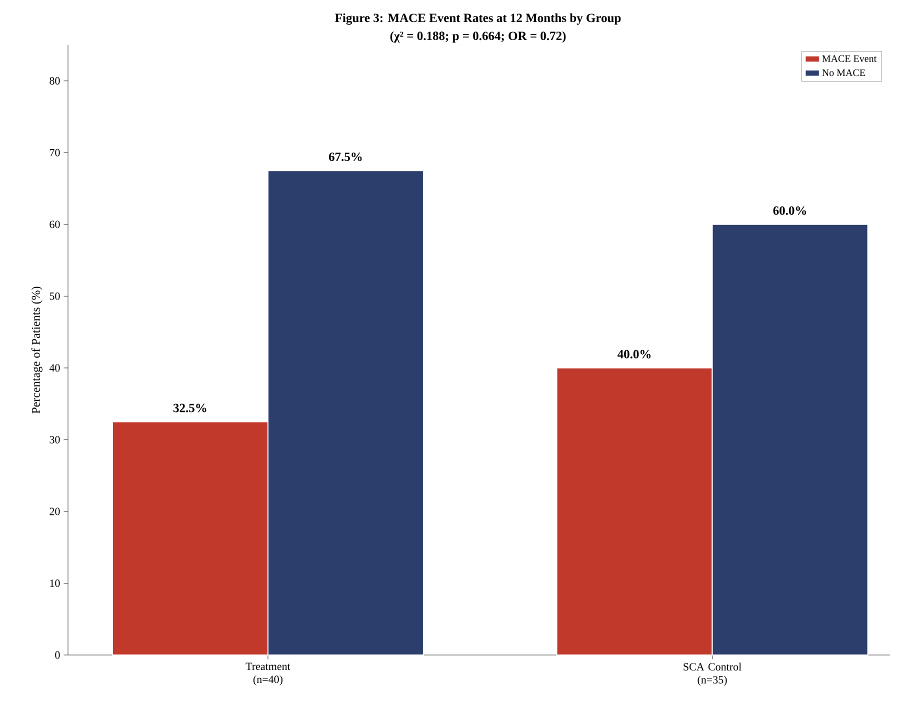 The width and height of the screenshot is (898, 705). What do you see at coordinates (849, 58) in the screenshot?
I see `legend-label: MACE Event` at bounding box center [849, 58].